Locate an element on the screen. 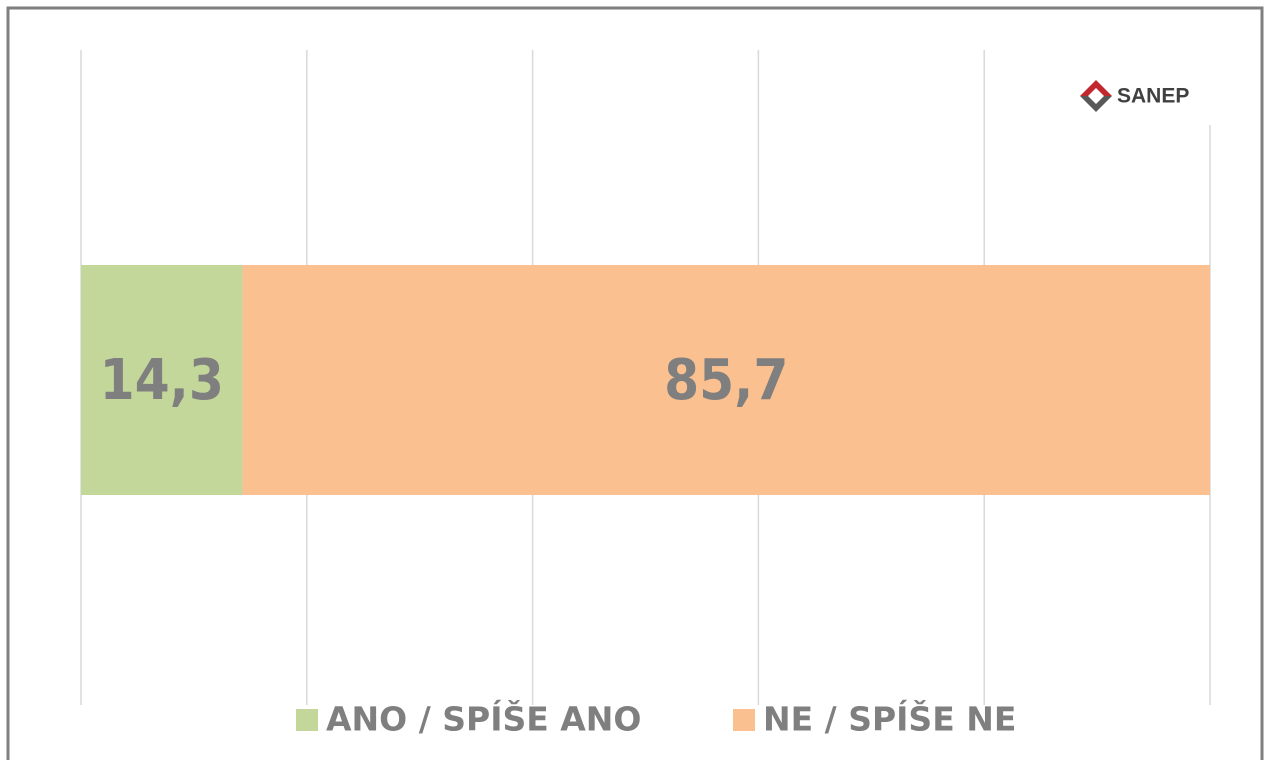  legend-label: ANO / SPÍŠE ANO is located at coordinates (483, 719).